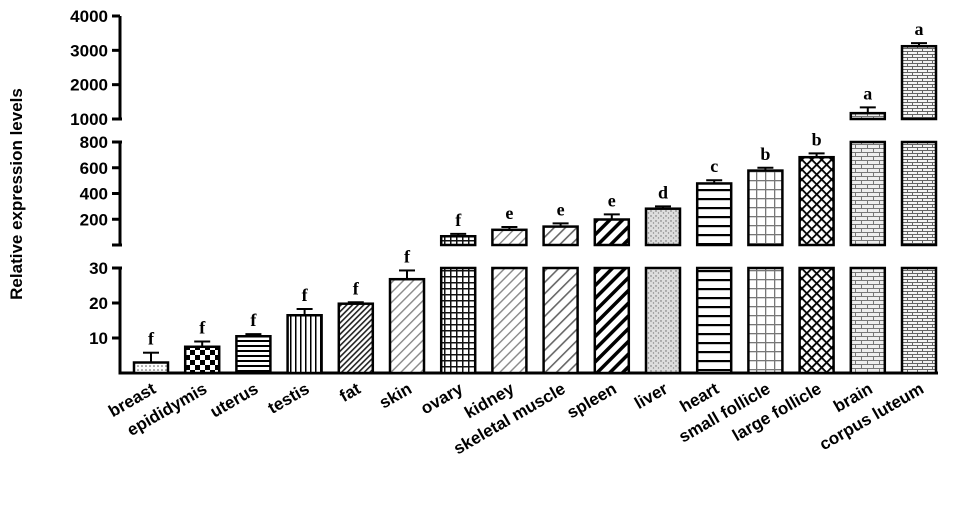 The width and height of the screenshot is (957, 521). I want to click on y-tick-label: 4000, so click(89, 16).